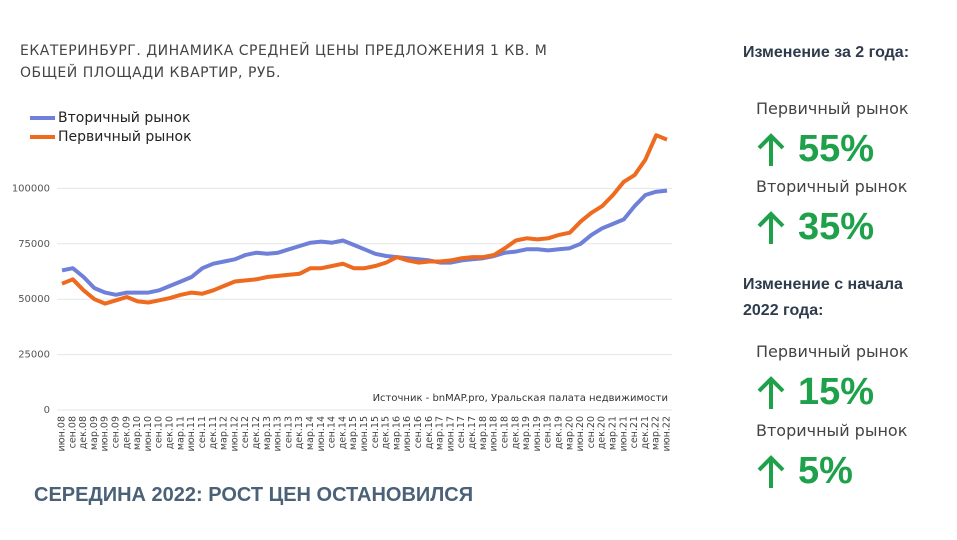  What do you see at coordinates (34, 355) in the screenshot?
I see `y-tick-label: 25000` at bounding box center [34, 355].